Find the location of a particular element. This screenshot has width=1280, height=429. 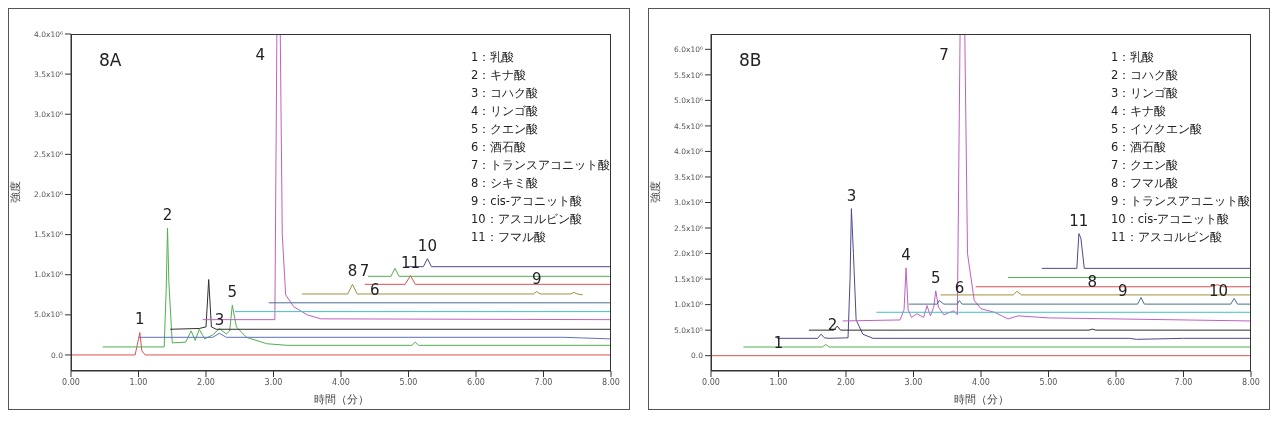

annotation: 3：リンゴ酸 is located at coordinates (1145, 93).